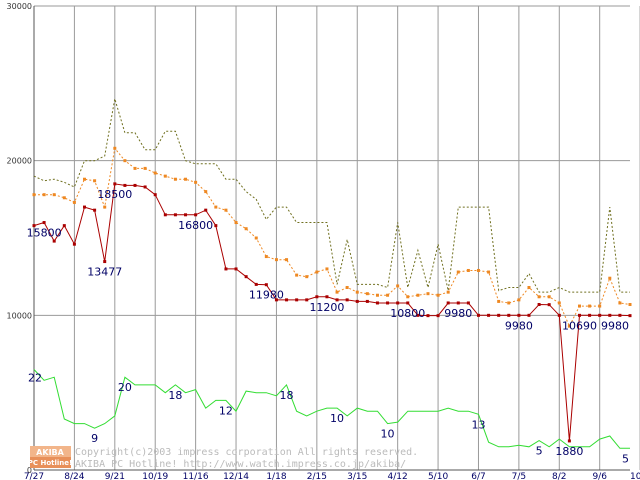 The height and width of the screenshot is (480, 640). What do you see at coordinates (625, 458) in the screenshot?
I see `point-label-22: 5` at bounding box center [625, 458].